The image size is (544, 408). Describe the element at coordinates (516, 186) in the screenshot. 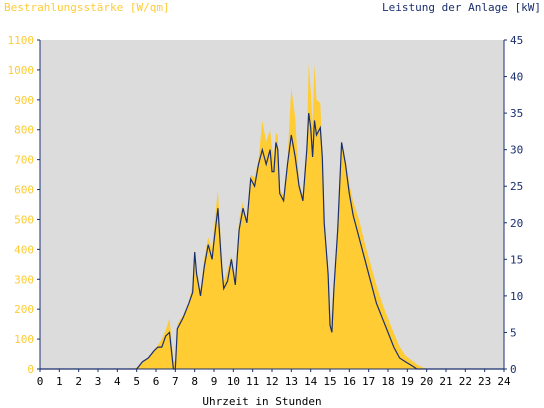

I see `right-tick-label: 25` at that location.